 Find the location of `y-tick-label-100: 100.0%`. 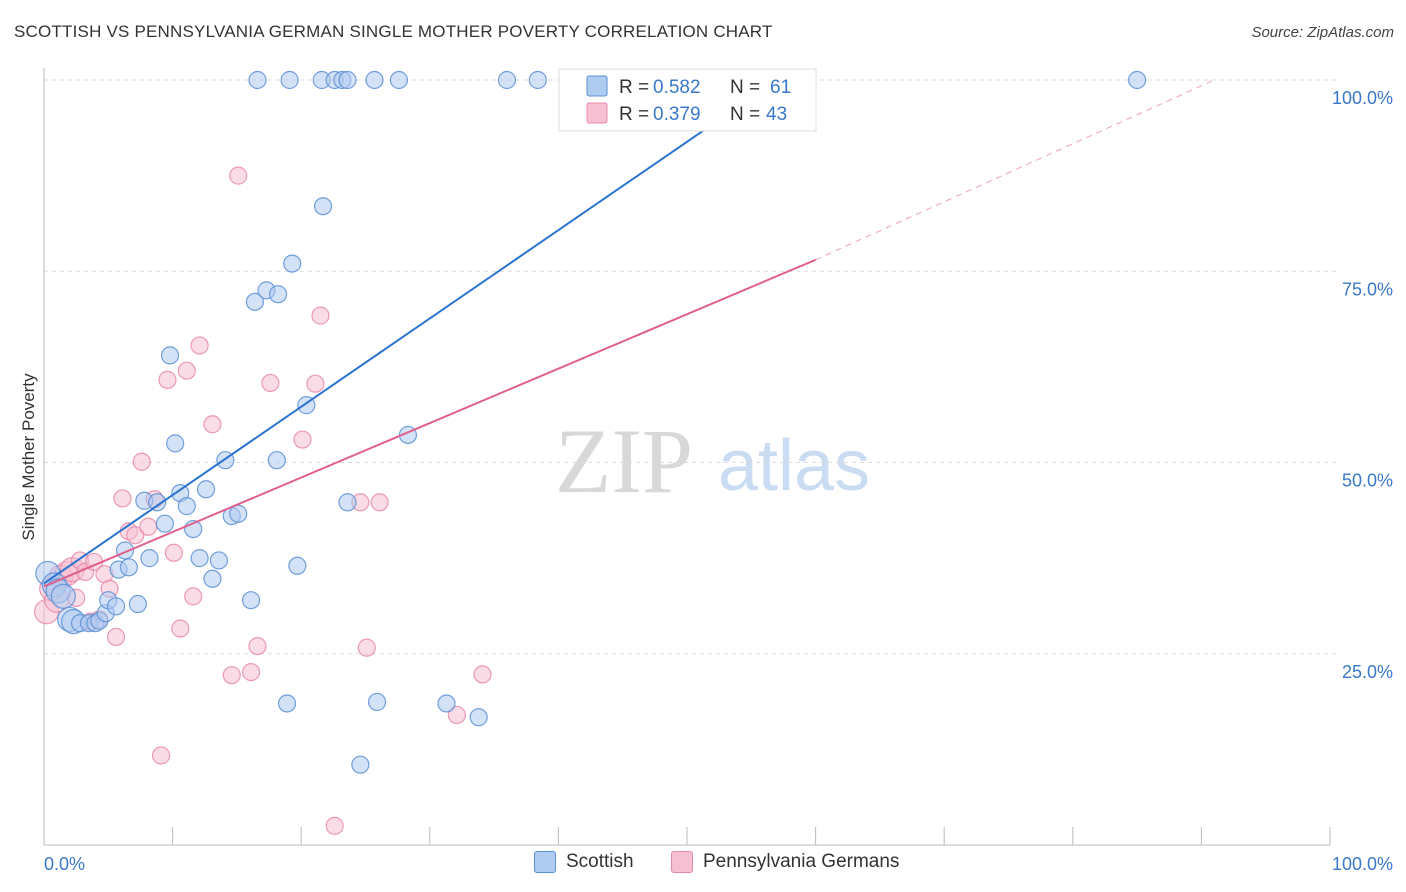

y-tick-label-100: 100.0% is located at coordinates (1362, 98).